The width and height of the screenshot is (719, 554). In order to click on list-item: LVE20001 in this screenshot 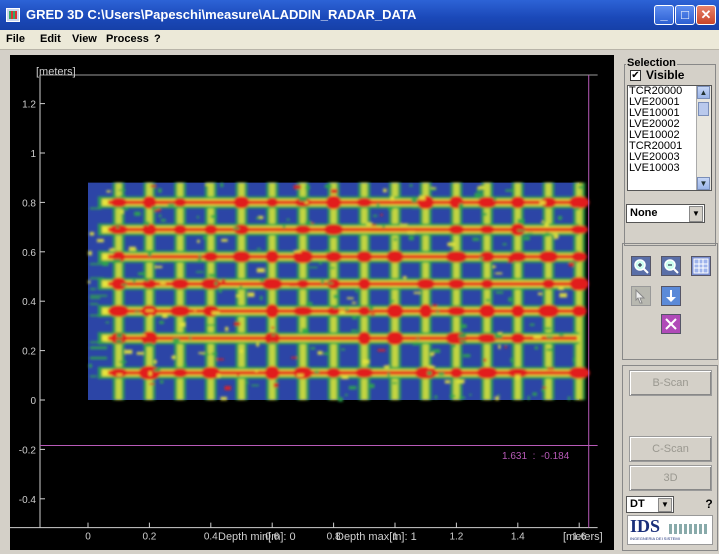, I will do `click(654, 102)`.